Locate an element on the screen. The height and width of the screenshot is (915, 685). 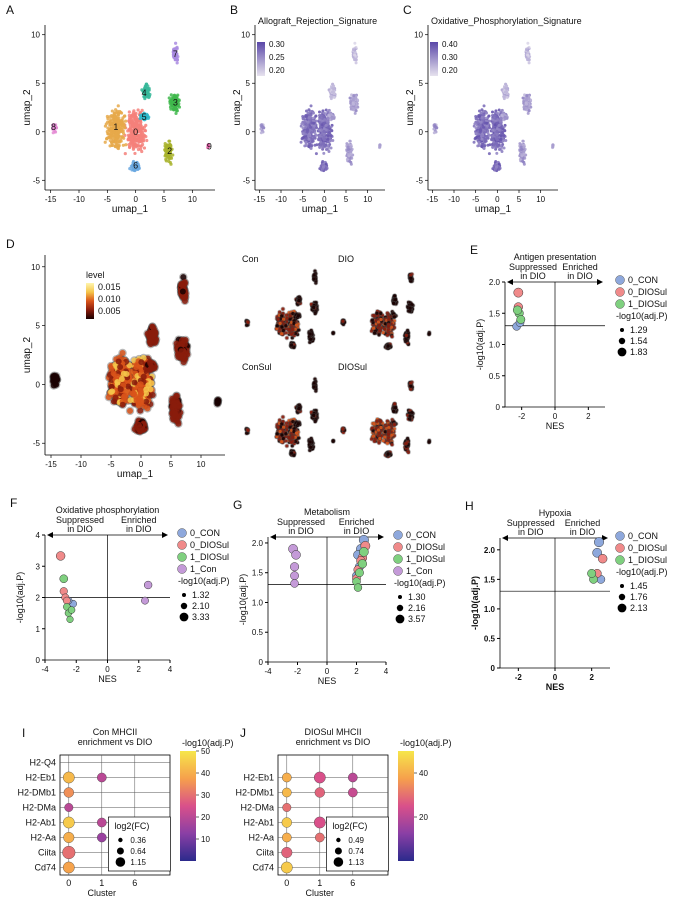
panel-c-ytick-label: 5 is located at coordinates (421, 83).